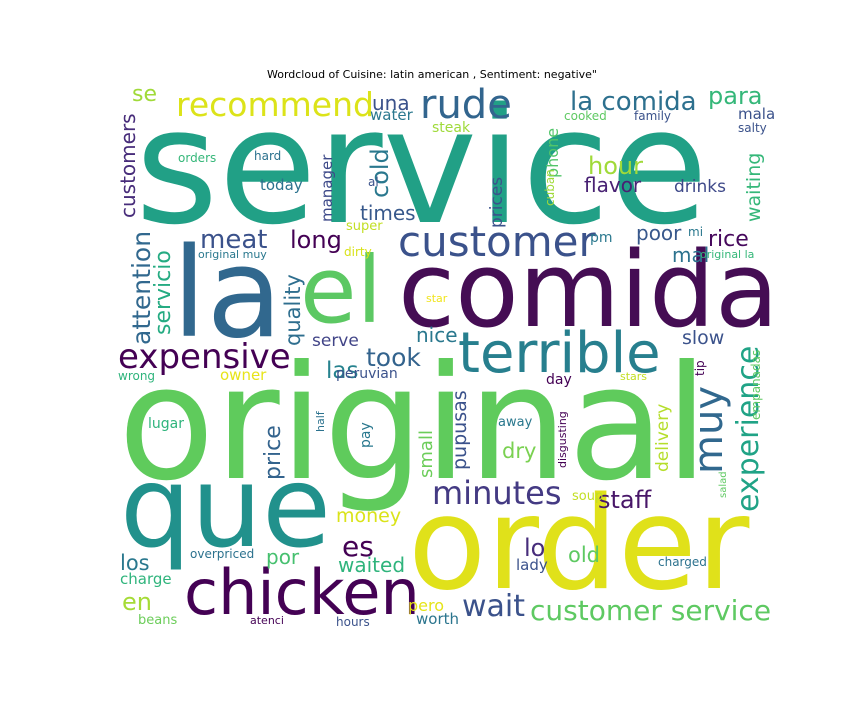 This screenshot has width=864, height=720. Describe the element at coordinates (373, 182) in the screenshot. I see `word-al: al` at that location.